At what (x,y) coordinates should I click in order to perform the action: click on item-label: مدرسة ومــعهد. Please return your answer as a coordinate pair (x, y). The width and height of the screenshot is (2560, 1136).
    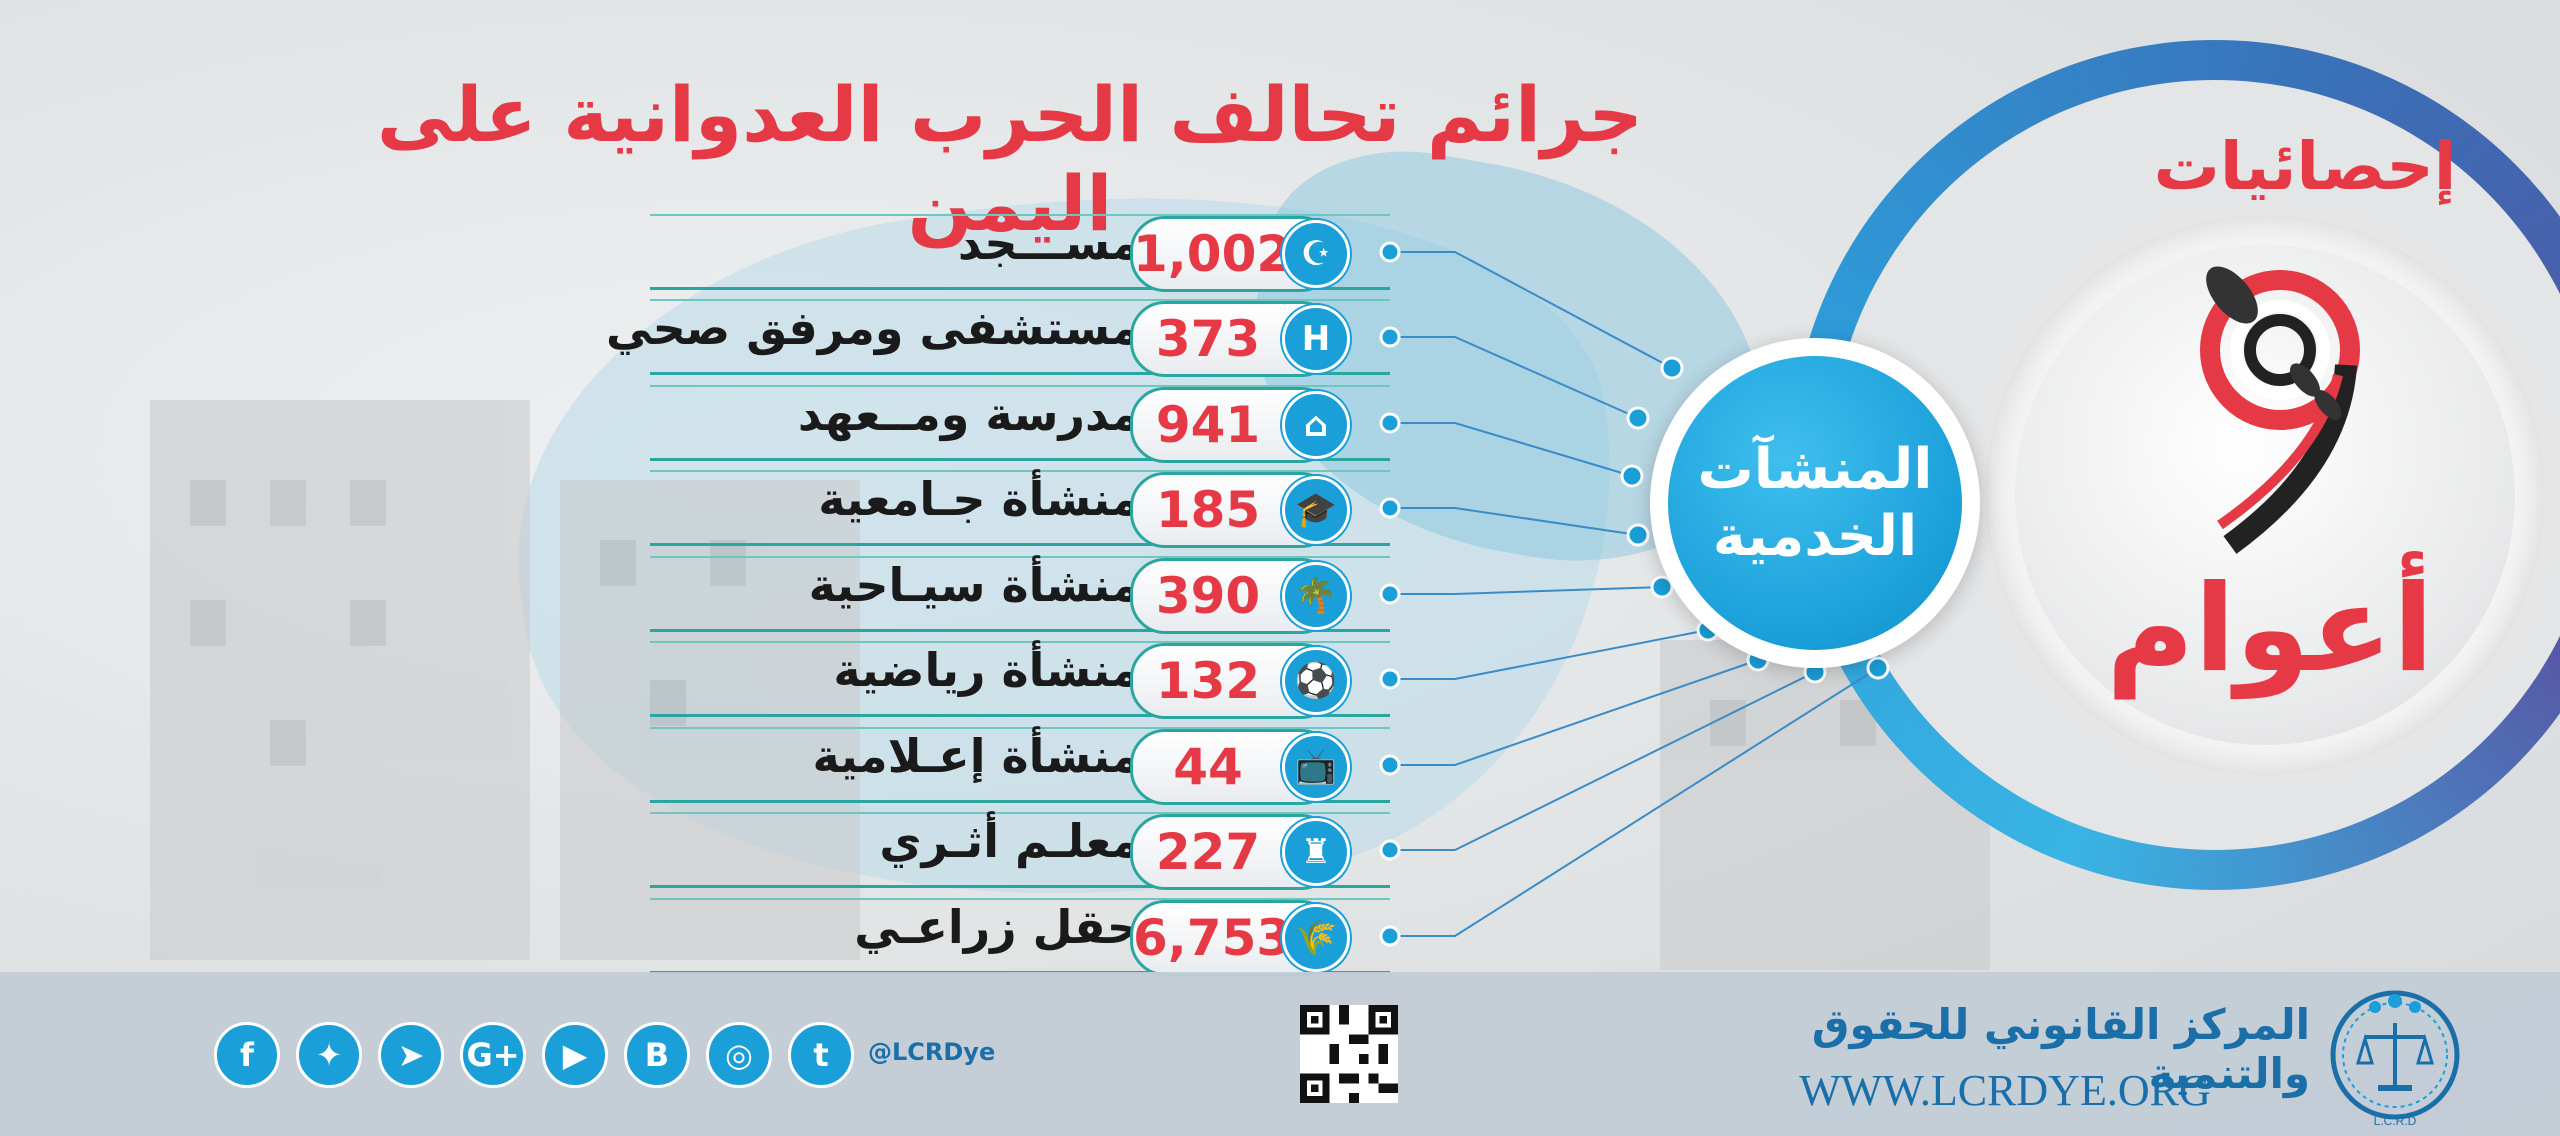
    Looking at the image, I should click on (968, 414).